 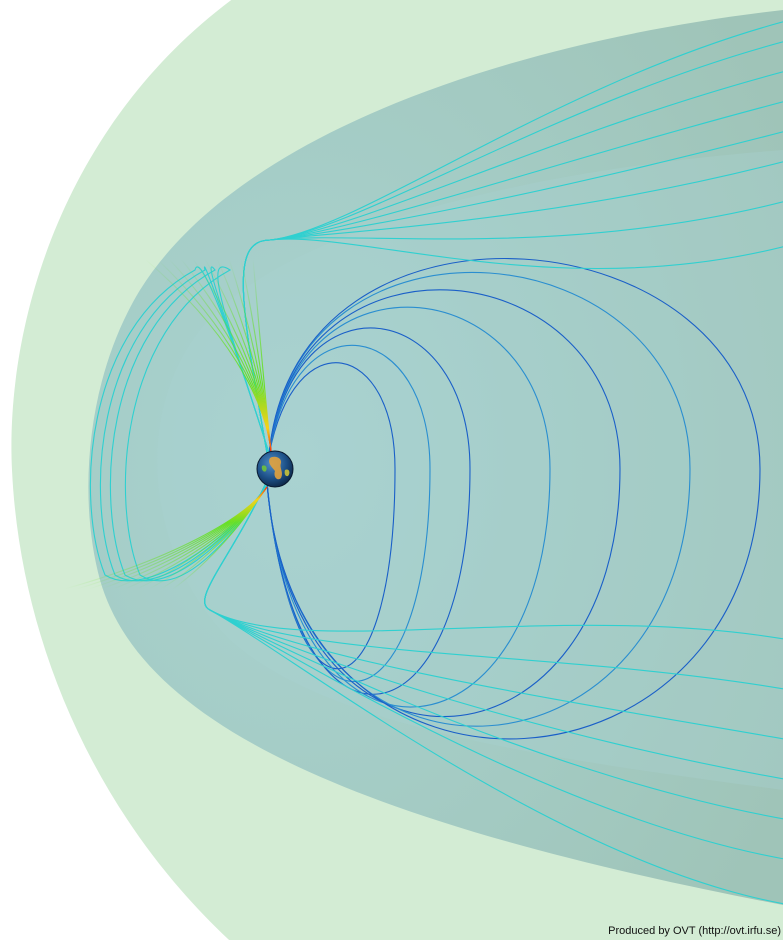 I want to click on earth-globe-icon, so click(x=275, y=469).